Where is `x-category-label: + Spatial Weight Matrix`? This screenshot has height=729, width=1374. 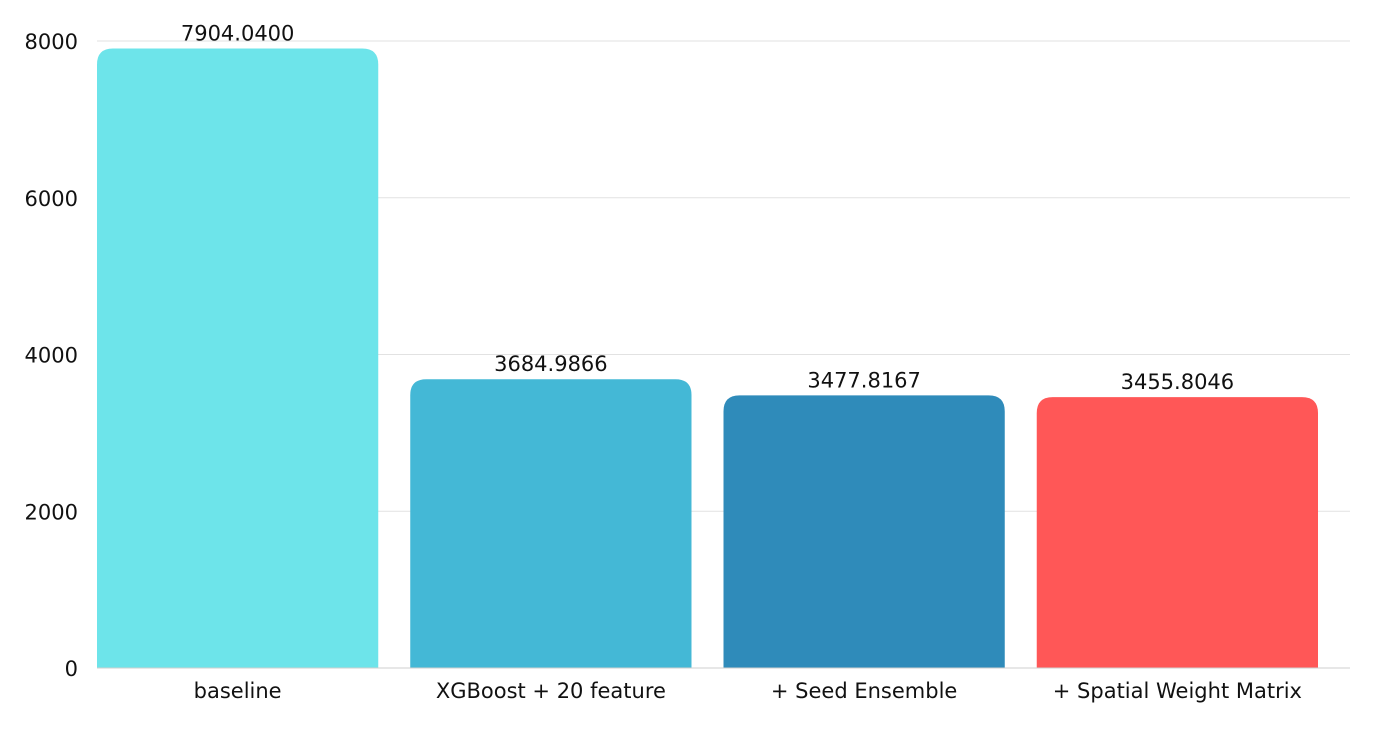 x-category-label: + Spatial Weight Matrix is located at coordinates (1177, 691).